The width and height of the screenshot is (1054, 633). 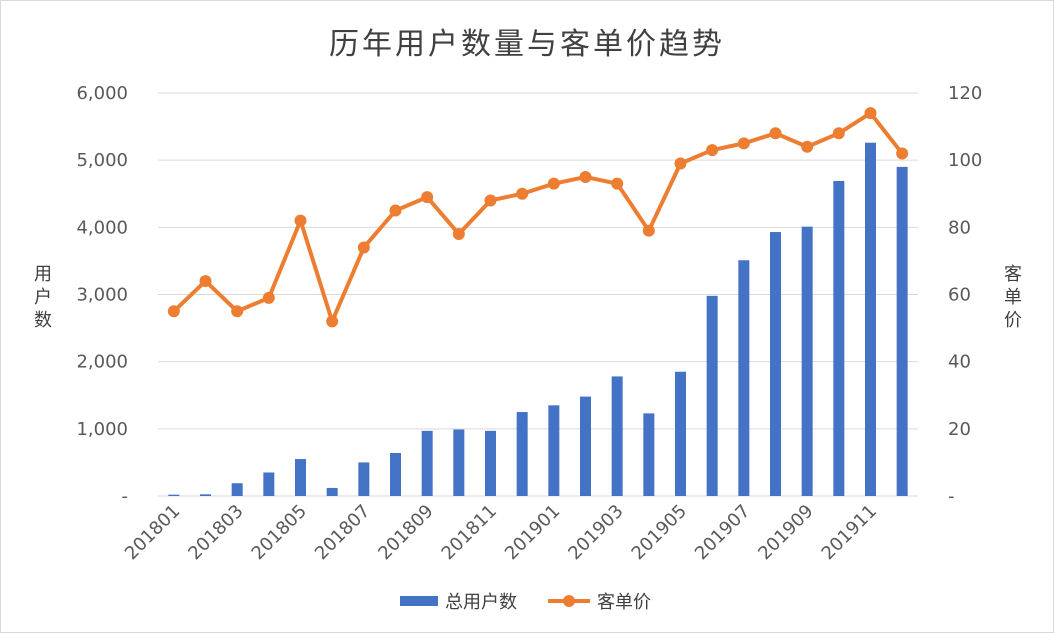 I want to click on left-axis-title: 用户数, so click(x=43, y=297).